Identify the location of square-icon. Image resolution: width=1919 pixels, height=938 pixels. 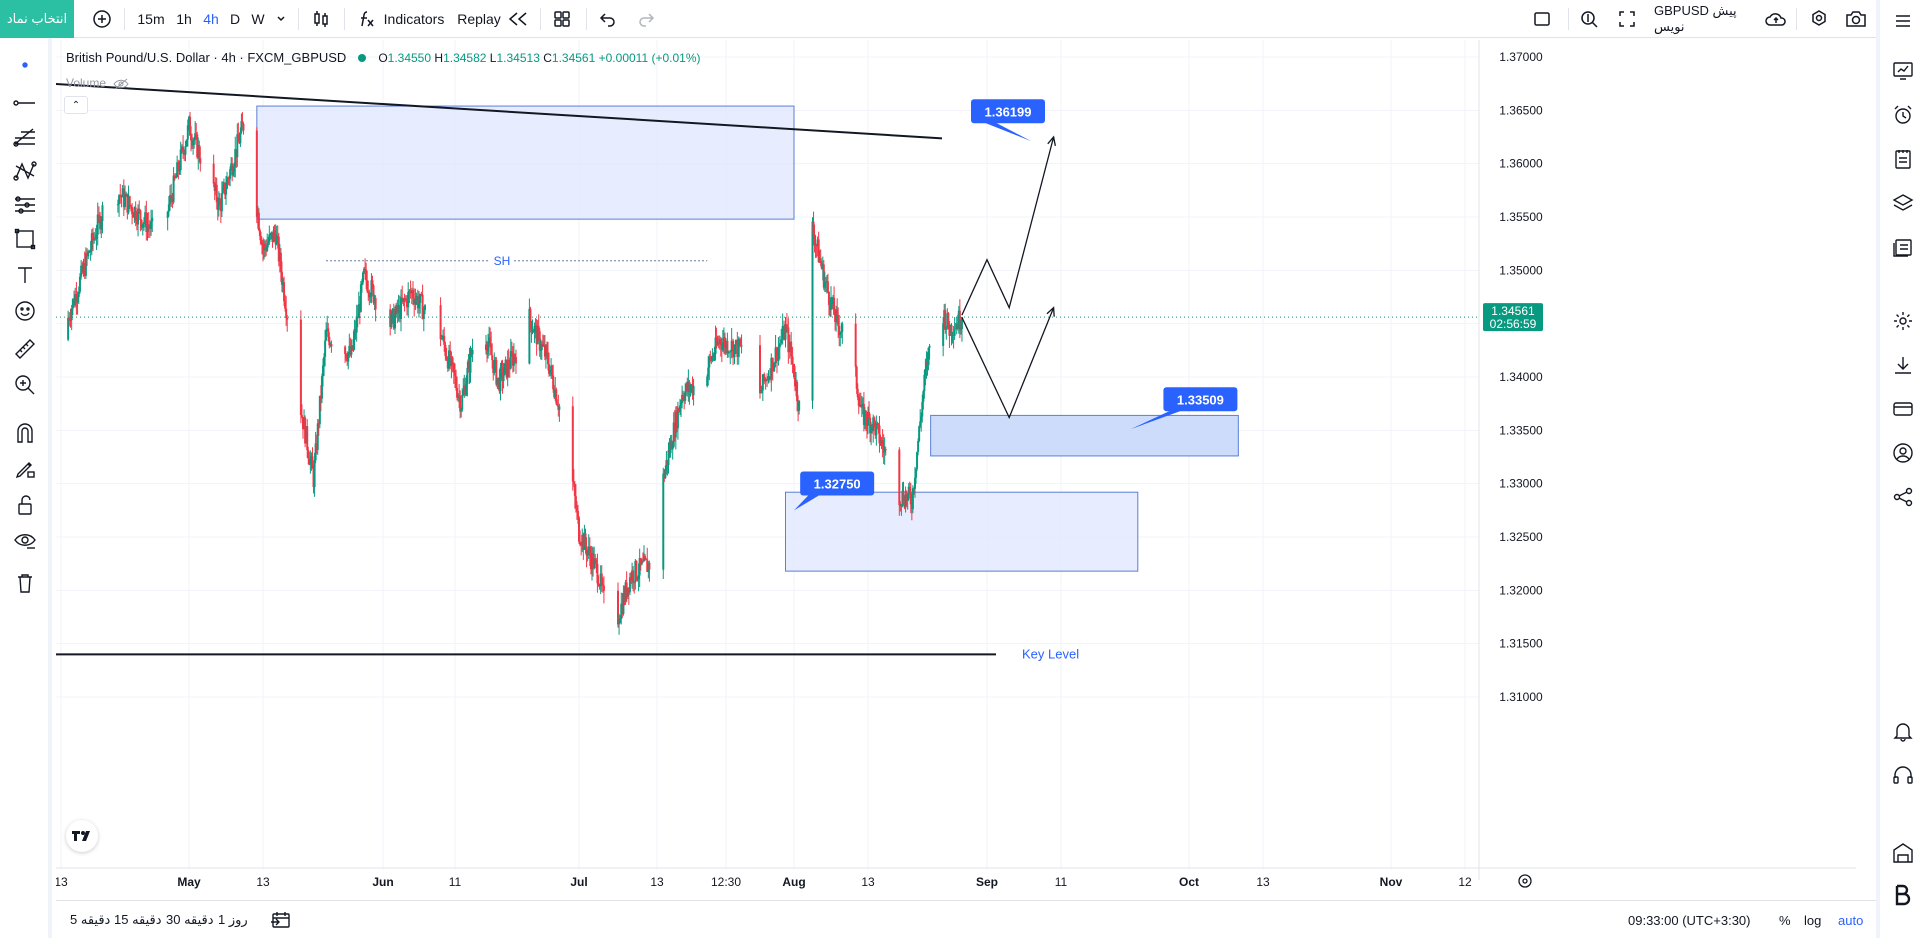
(1542, 19).